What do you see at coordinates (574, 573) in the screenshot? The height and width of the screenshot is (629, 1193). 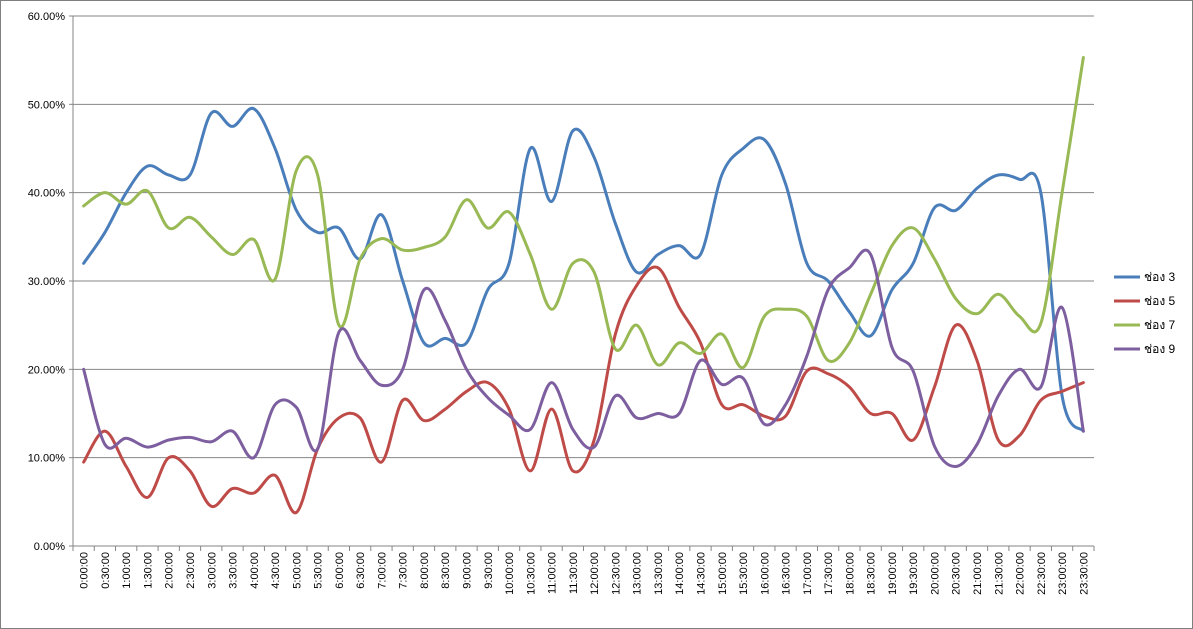 I see `x-tick-label: 11:30:00` at bounding box center [574, 573].